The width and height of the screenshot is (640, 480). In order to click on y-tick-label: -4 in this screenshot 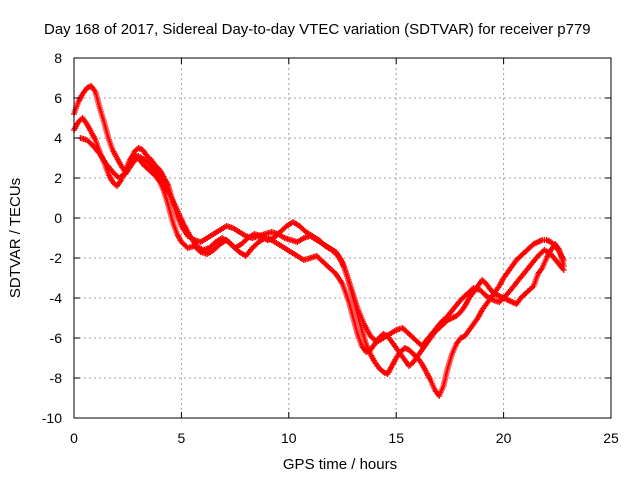, I will do `click(56, 298)`.